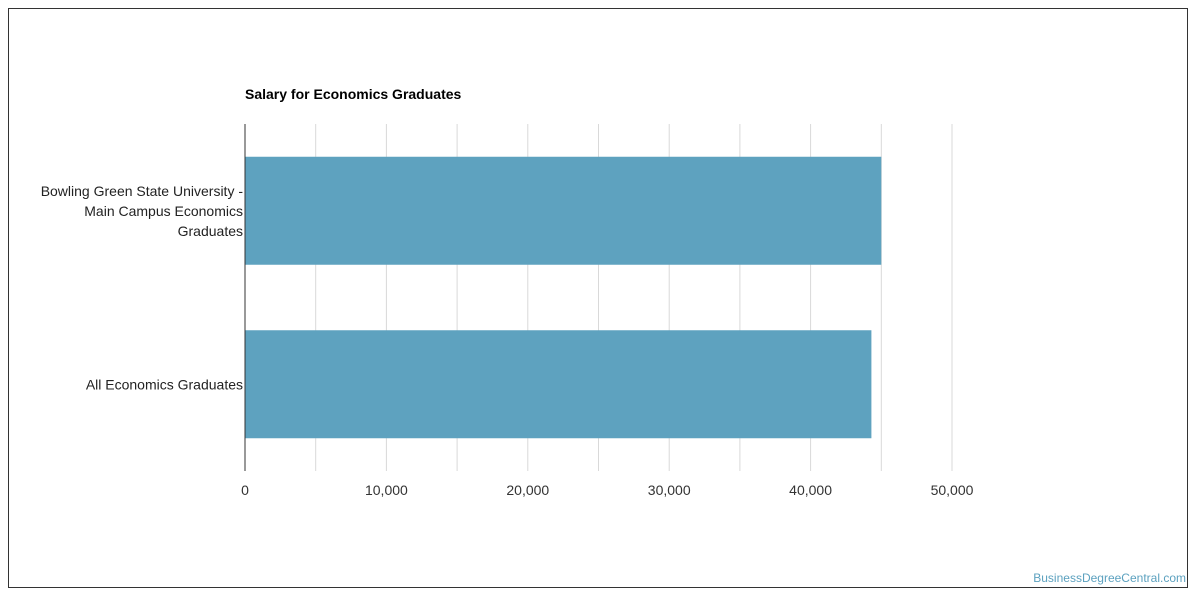  Describe the element at coordinates (353, 94) in the screenshot. I see `chart-title: Salary for Economics Graduates` at that location.